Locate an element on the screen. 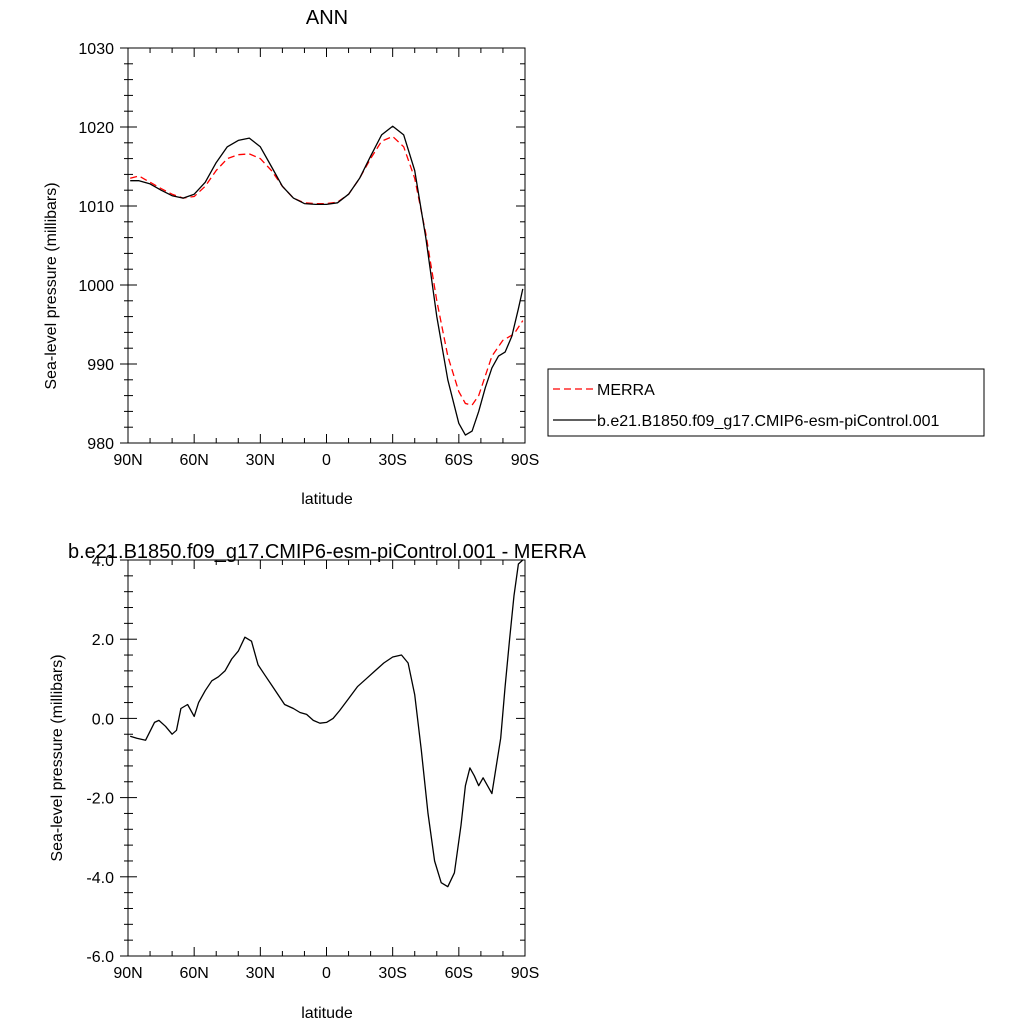 The height and width of the screenshot is (1024, 1024). bottom-y-axis-label: Sea-level pressure (millibars) is located at coordinates (57, 757).